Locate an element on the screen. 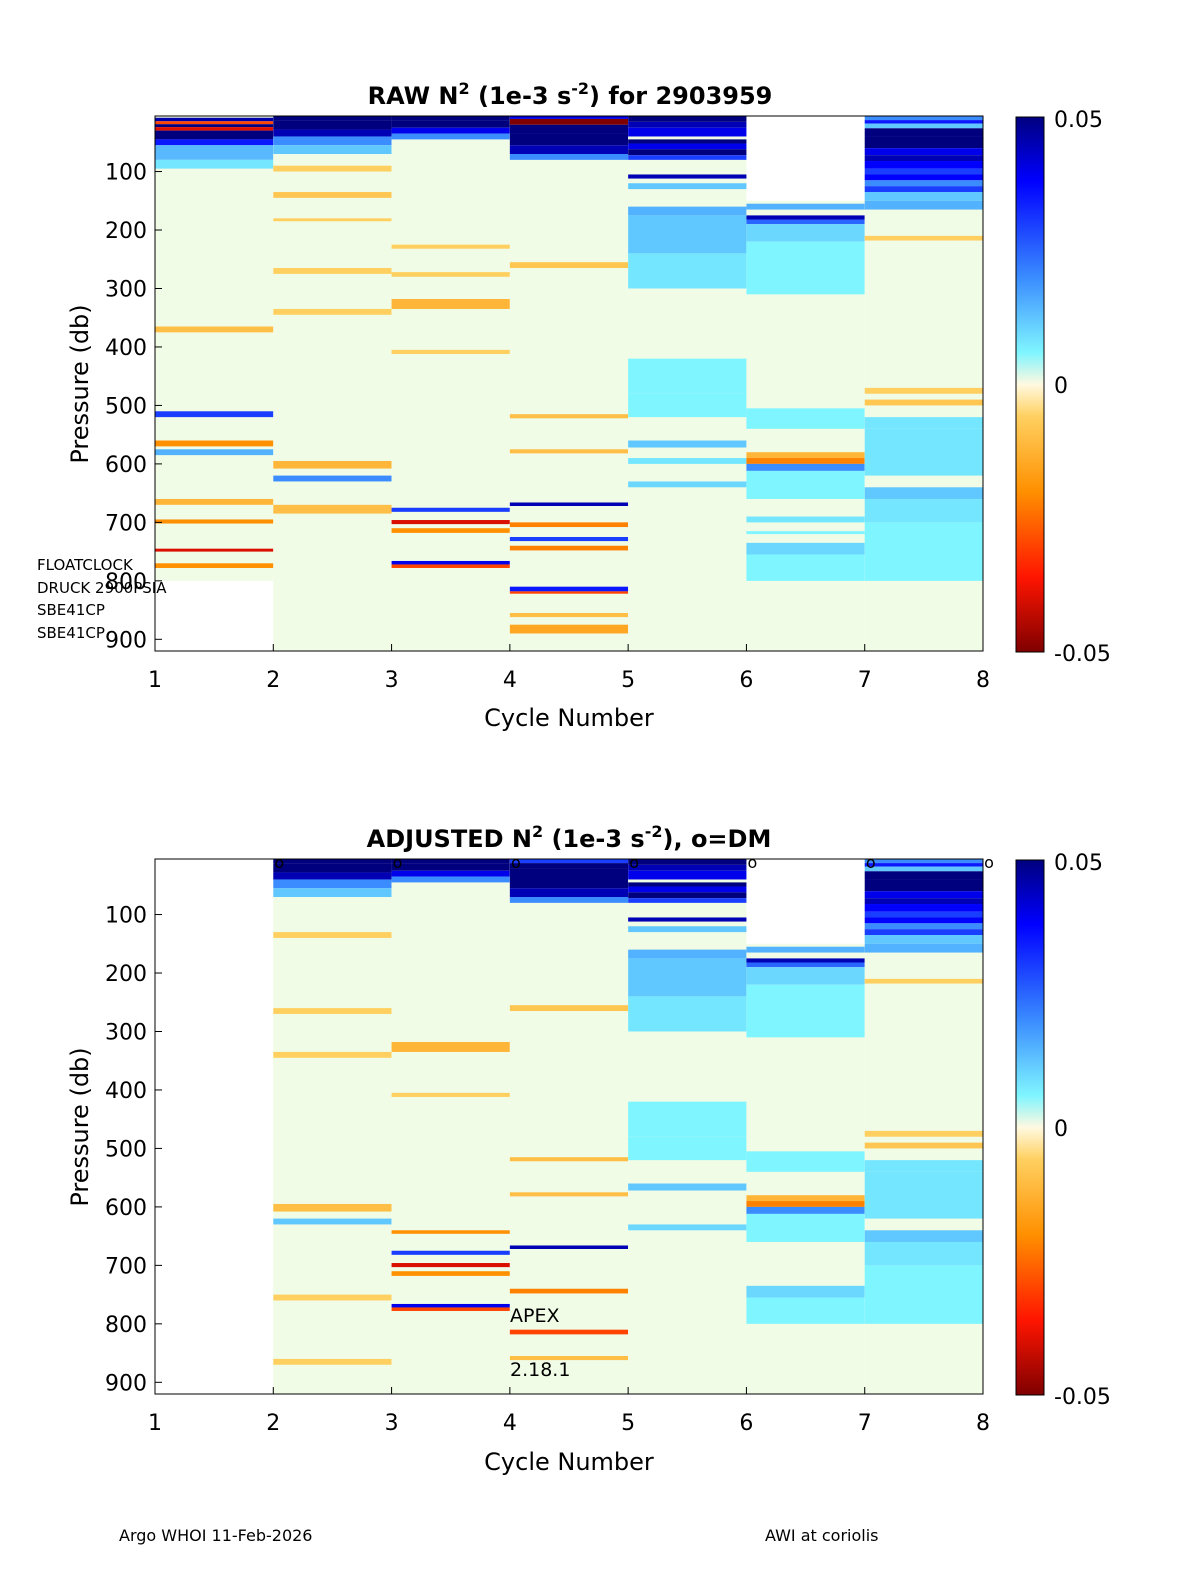 This screenshot has width=1200, height=1575. x-tick-label: 4 is located at coordinates (510, 1423).